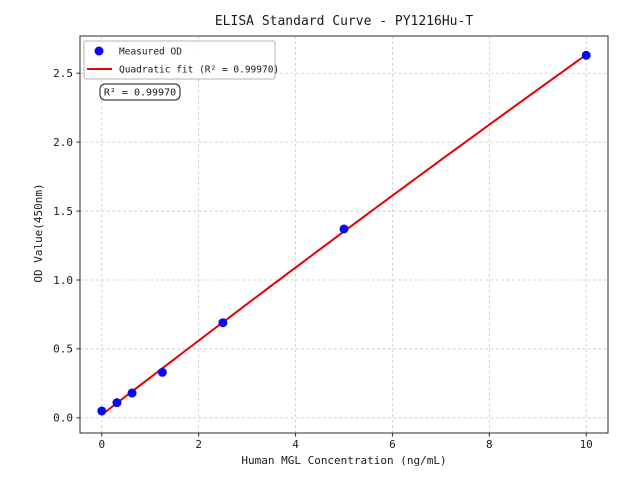 The image size is (640, 484). What do you see at coordinates (63, 211) in the screenshot?
I see `y-tick-label: 1.5` at bounding box center [63, 211].